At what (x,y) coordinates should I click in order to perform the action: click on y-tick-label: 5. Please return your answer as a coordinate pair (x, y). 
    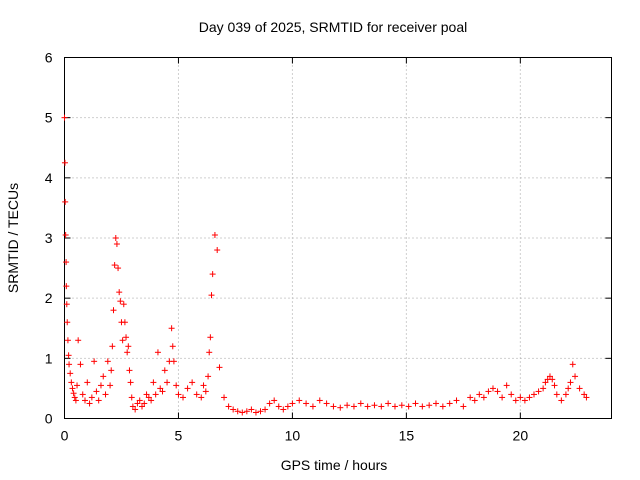
    Looking at the image, I should click on (49, 118).